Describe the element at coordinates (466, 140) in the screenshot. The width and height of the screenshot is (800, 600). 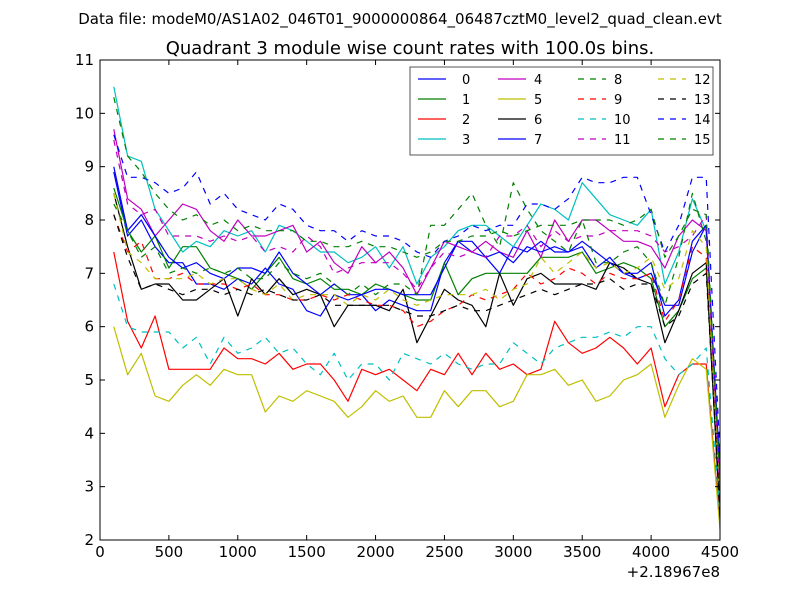
I see `legend-label-3: 3` at that location.